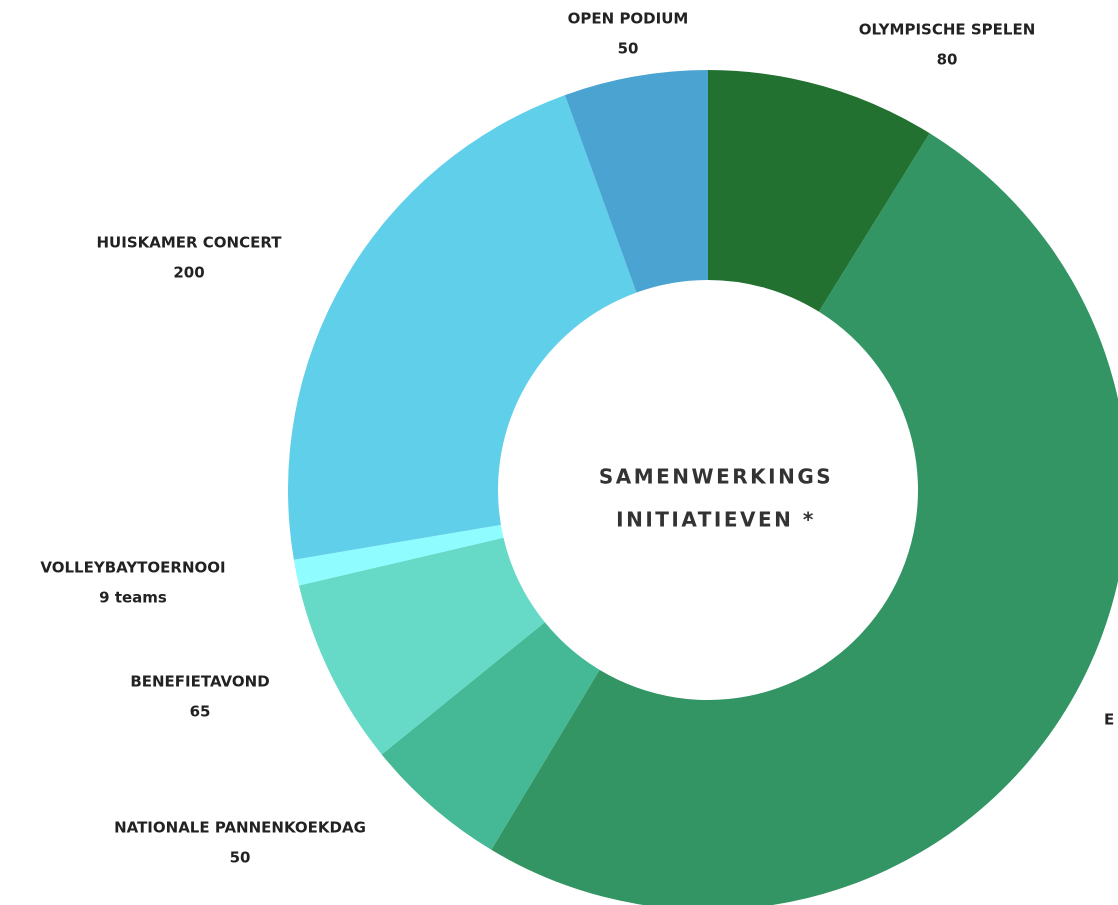 The image size is (1118, 905). Describe the element at coordinates (716, 477) in the screenshot. I see `center-label: SAMENWERKINGS` at that location.